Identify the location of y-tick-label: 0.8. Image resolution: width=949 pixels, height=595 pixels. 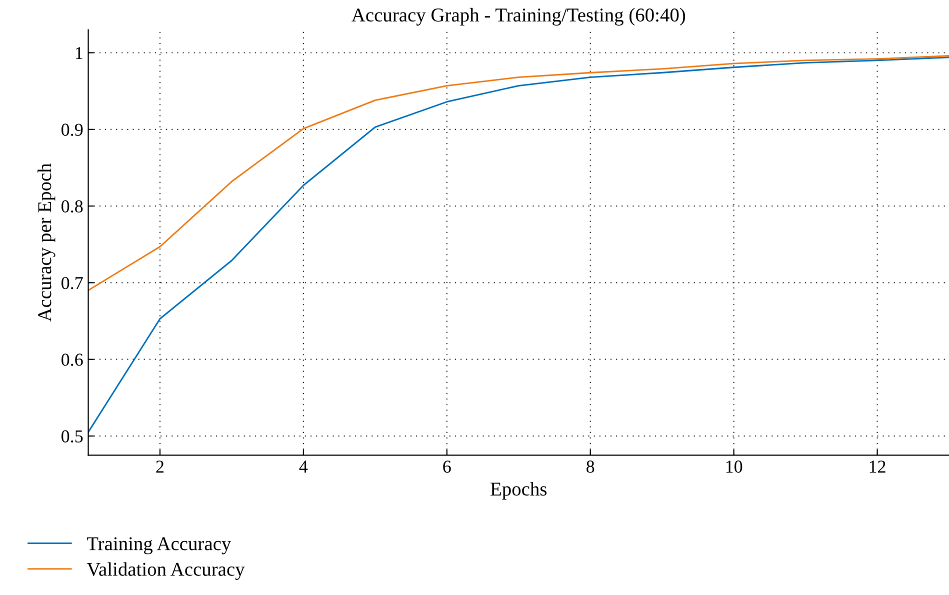
(72, 206).